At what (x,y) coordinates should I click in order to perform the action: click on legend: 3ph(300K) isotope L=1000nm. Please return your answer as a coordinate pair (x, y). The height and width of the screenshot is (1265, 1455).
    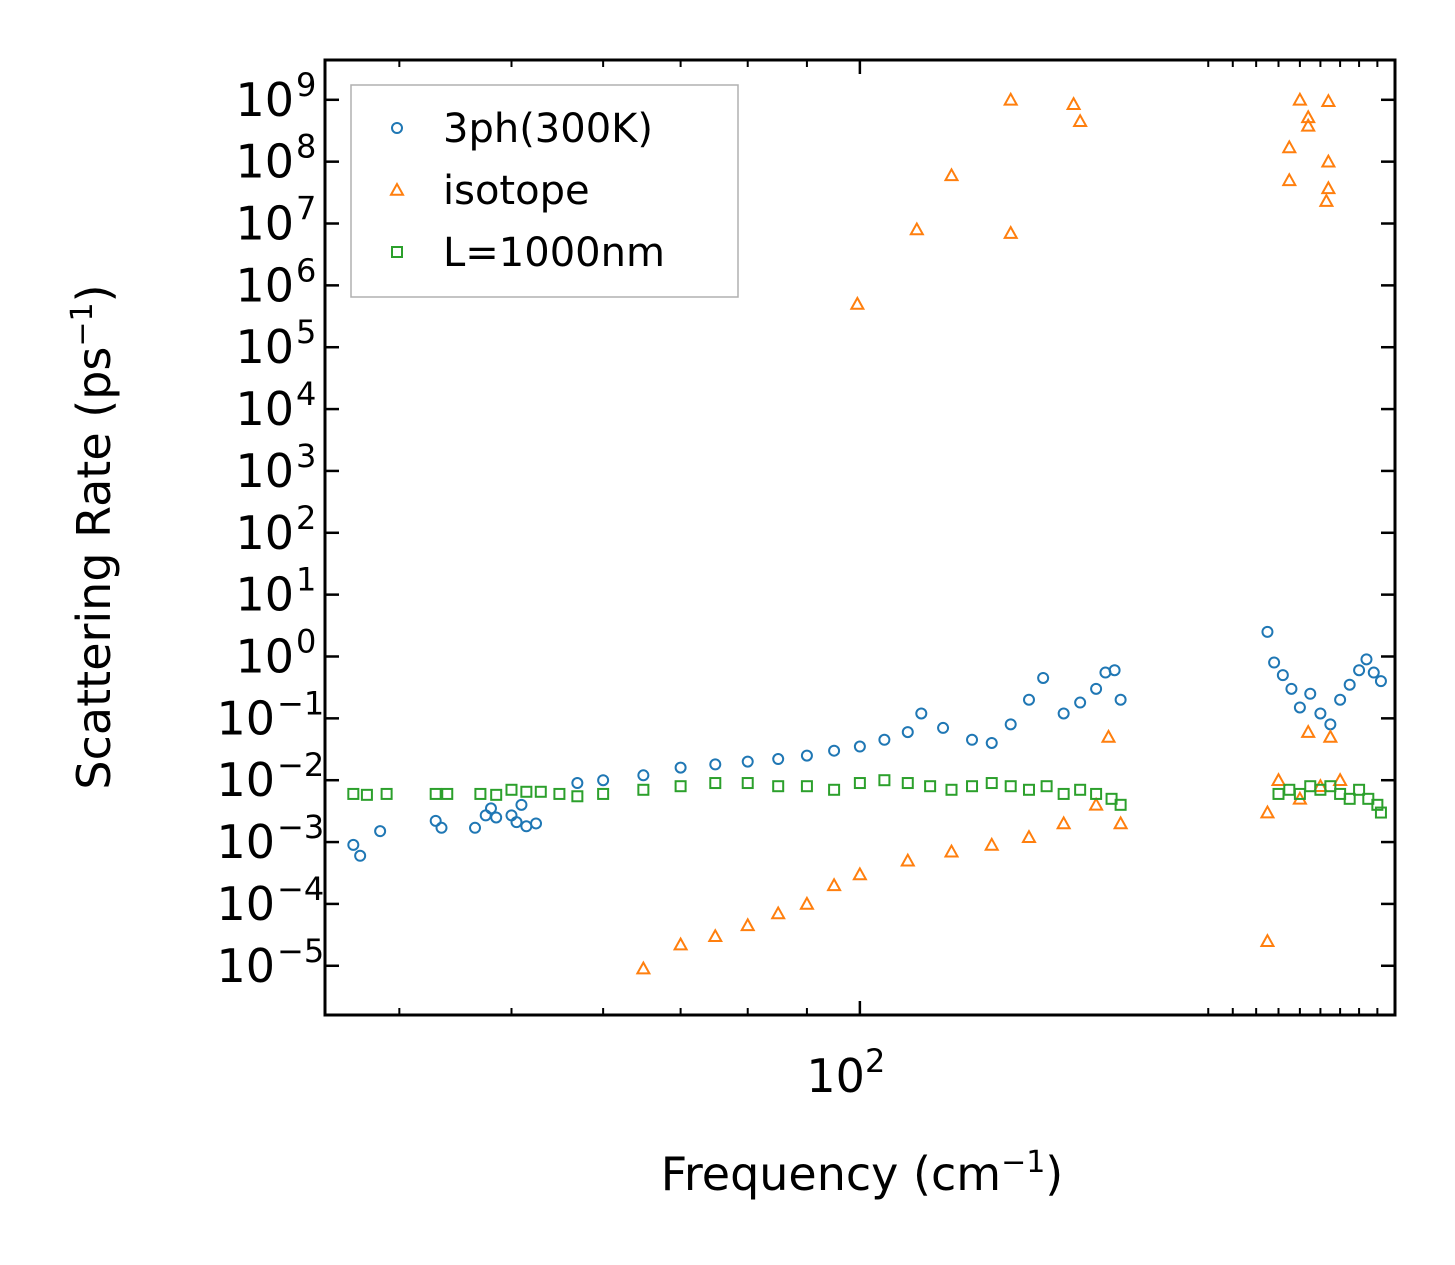
    Looking at the image, I should click on (544, 191).